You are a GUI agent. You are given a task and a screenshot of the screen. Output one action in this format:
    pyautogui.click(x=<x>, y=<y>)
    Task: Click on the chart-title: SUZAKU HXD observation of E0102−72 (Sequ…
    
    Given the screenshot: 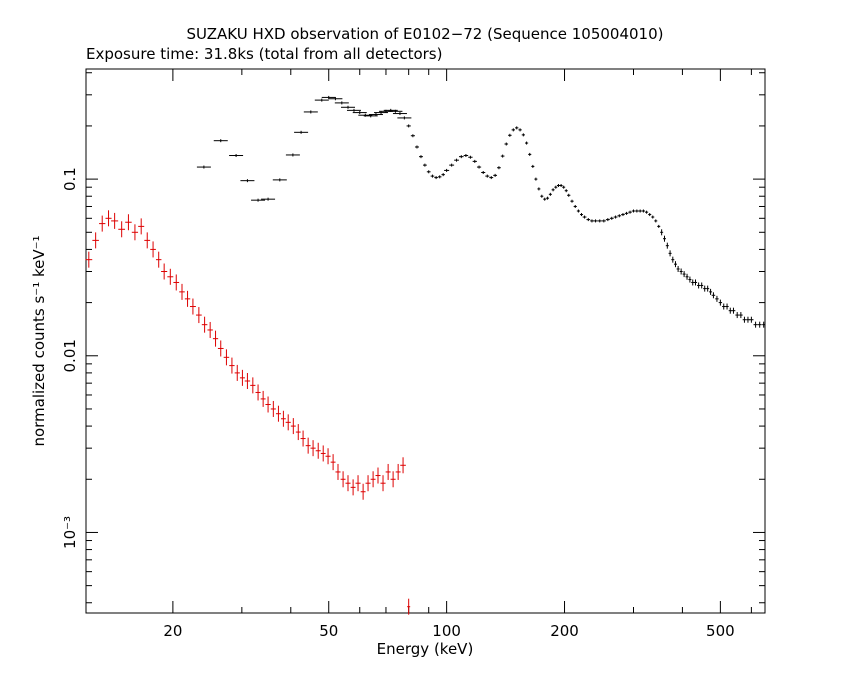 What is the action you would take?
    pyautogui.click(x=425, y=34)
    